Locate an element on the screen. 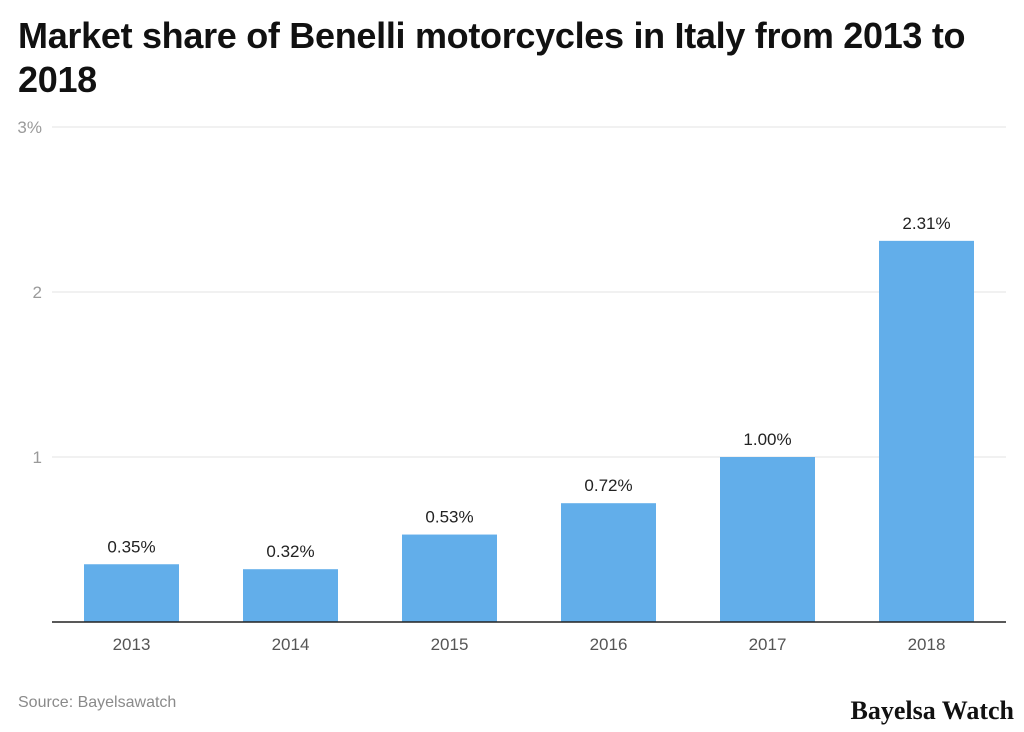 The width and height of the screenshot is (1024, 732). y-tick-label: 2 is located at coordinates (37, 292).